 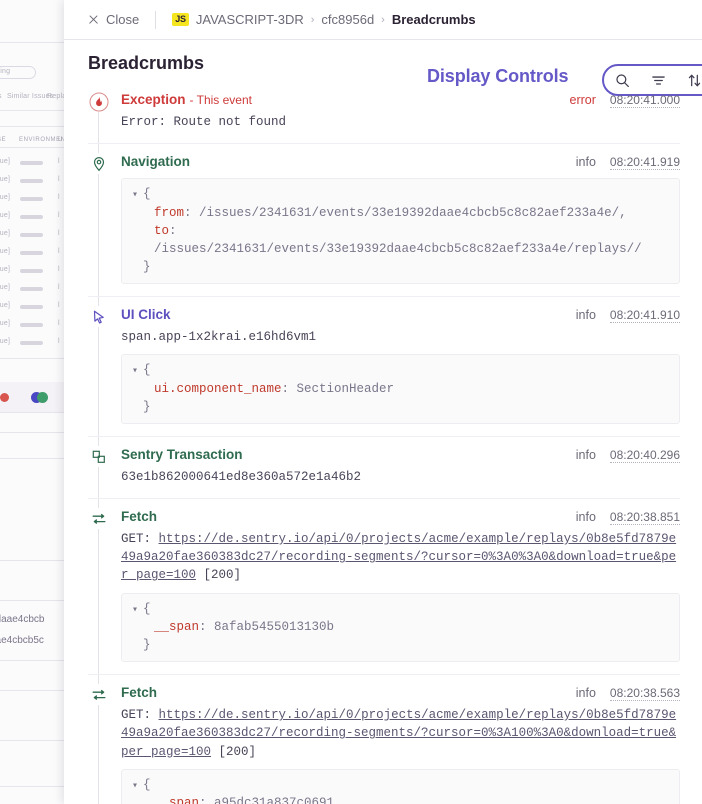 I want to click on breadcrumb-code-block: ▾{ ui.component_name: SectionHeader }, so click(x=400, y=389).